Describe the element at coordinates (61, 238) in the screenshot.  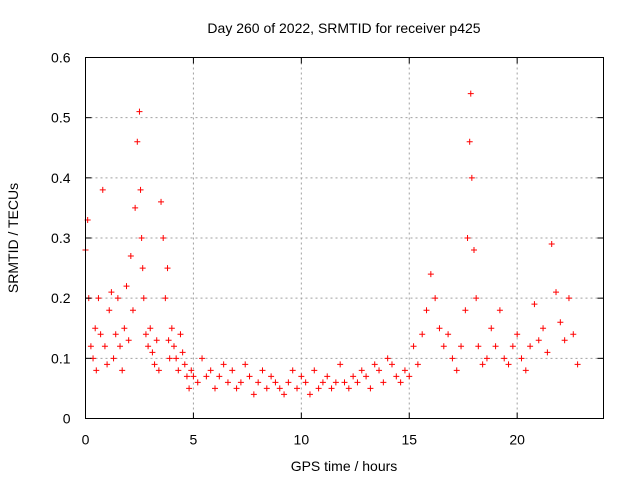
I see `y-tick-label: 0.3` at that location.